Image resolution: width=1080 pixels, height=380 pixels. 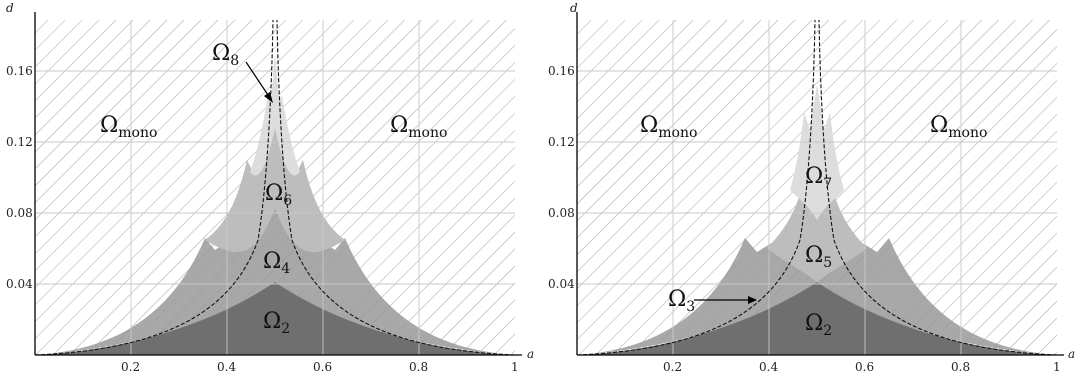 What do you see at coordinates (276, 263) in the screenshot?
I see `left-label-omega4: Ω4` at bounding box center [276, 263].